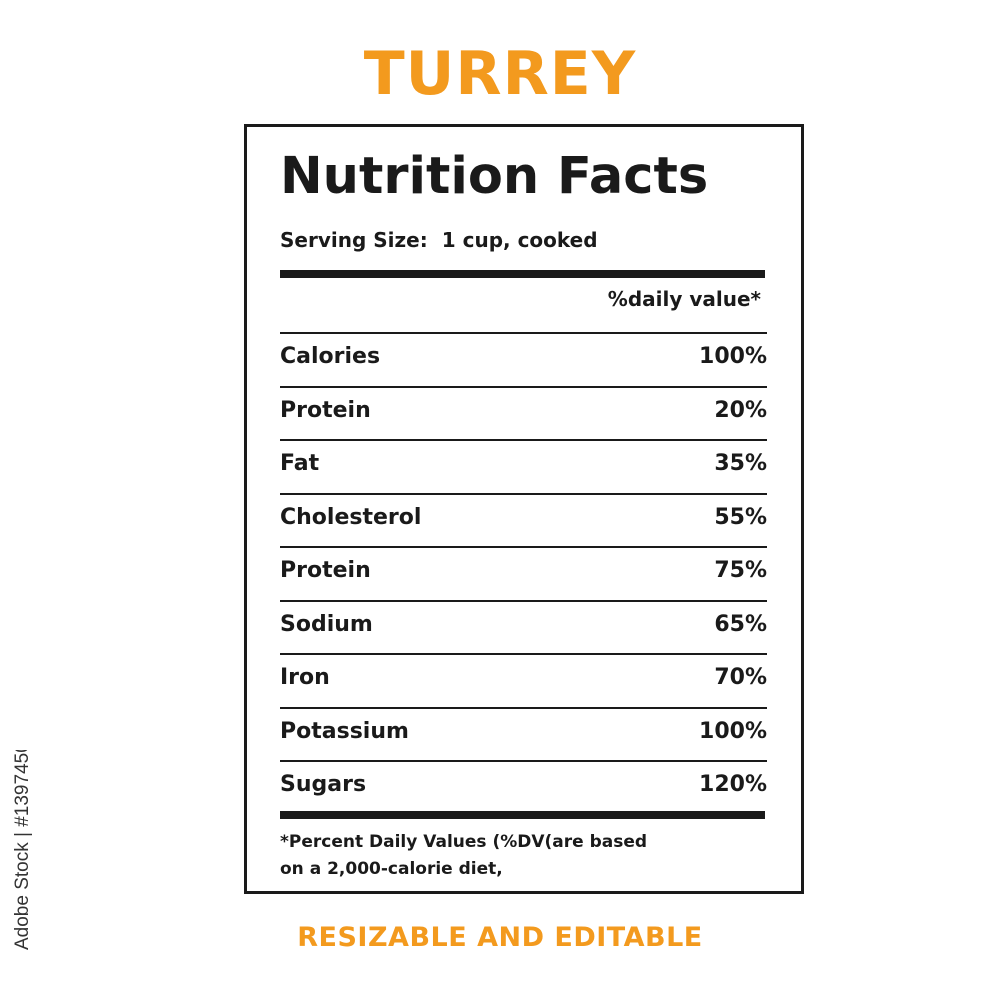  Describe the element at coordinates (523, 359) in the screenshot. I see `nutrient-row: Calories 100%` at that location.